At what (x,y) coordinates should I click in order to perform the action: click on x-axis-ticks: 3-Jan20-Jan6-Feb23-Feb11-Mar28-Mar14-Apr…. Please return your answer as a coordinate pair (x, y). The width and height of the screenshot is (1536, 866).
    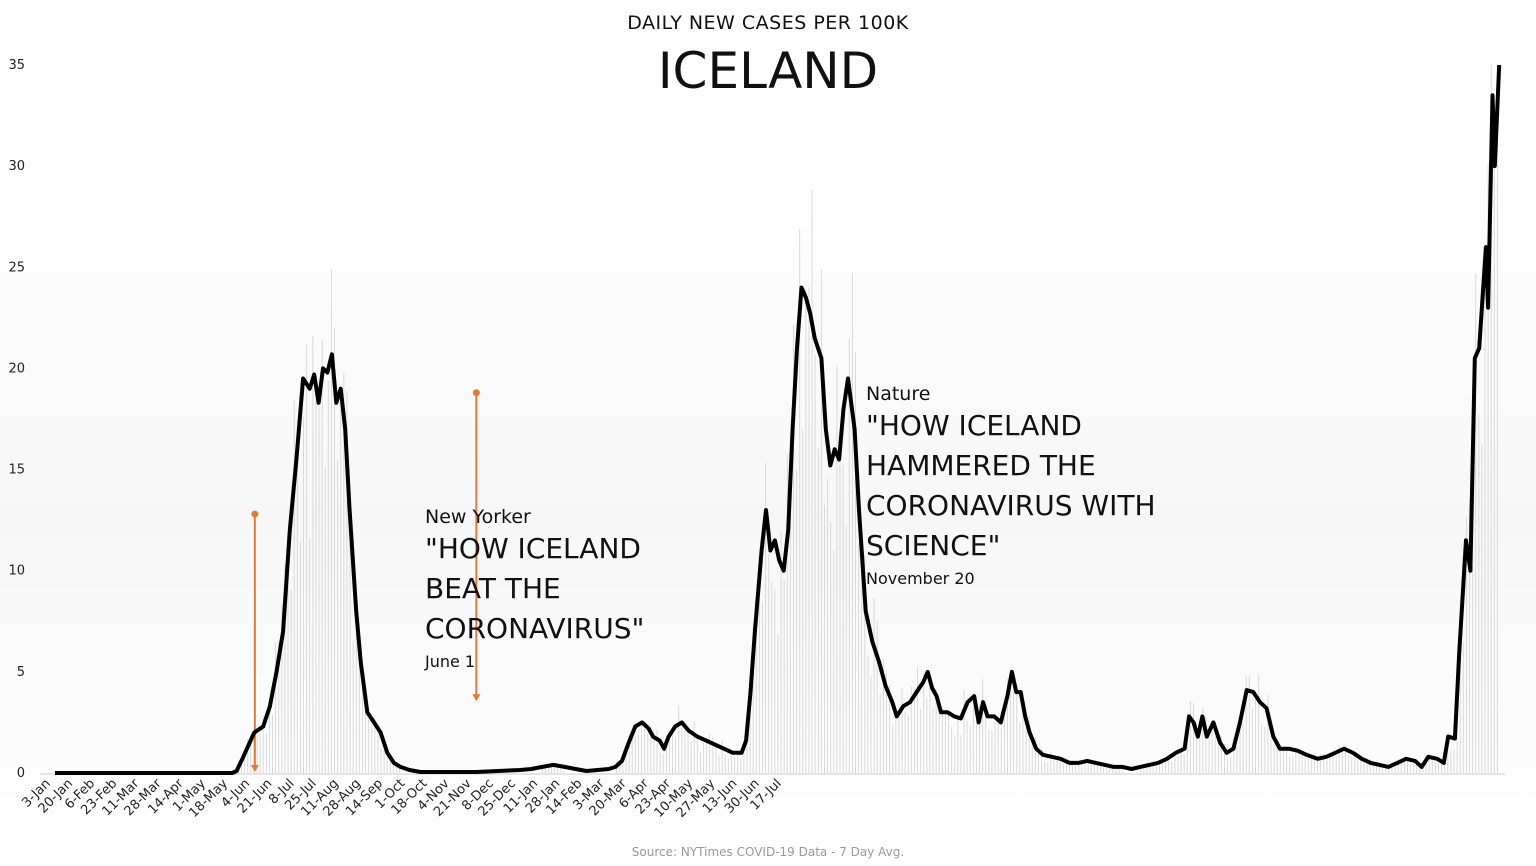
    Looking at the image, I should click on (401, 798).